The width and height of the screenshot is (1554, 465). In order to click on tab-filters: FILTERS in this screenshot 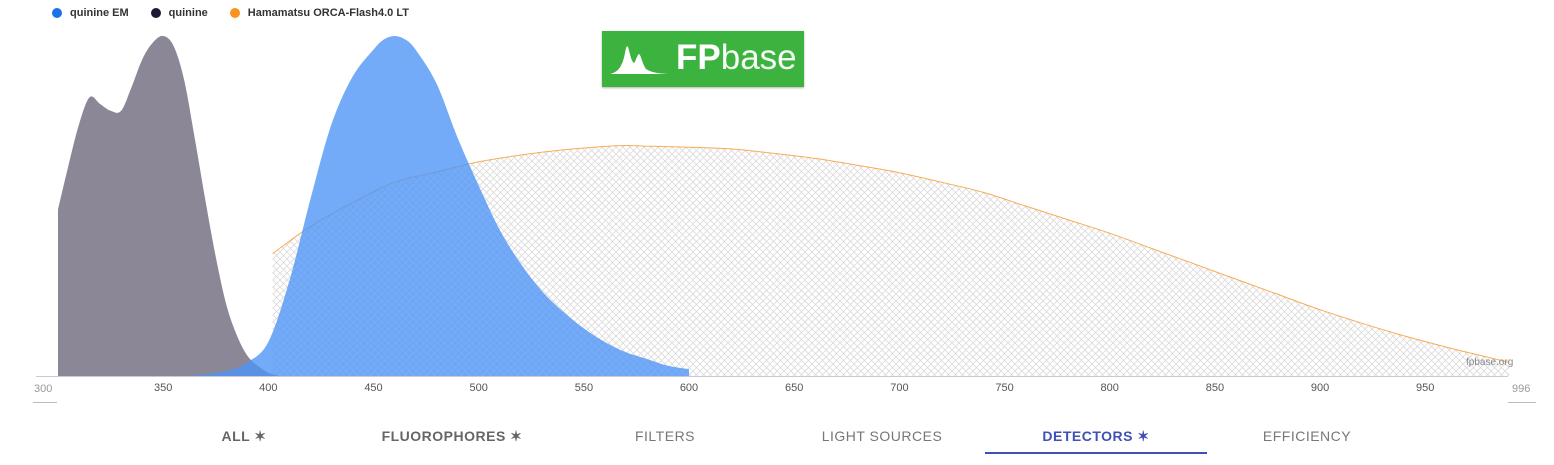, I will do `click(665, 436)`.